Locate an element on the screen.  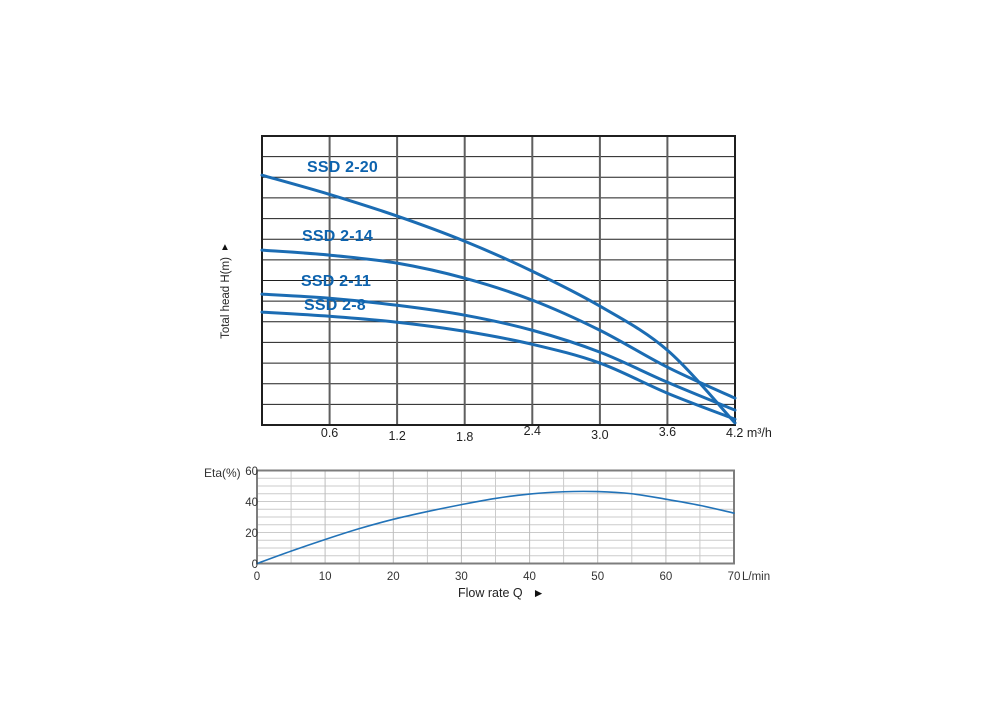
top-x-tick-1.8: 1.8 is located at coordinates (465, 437).